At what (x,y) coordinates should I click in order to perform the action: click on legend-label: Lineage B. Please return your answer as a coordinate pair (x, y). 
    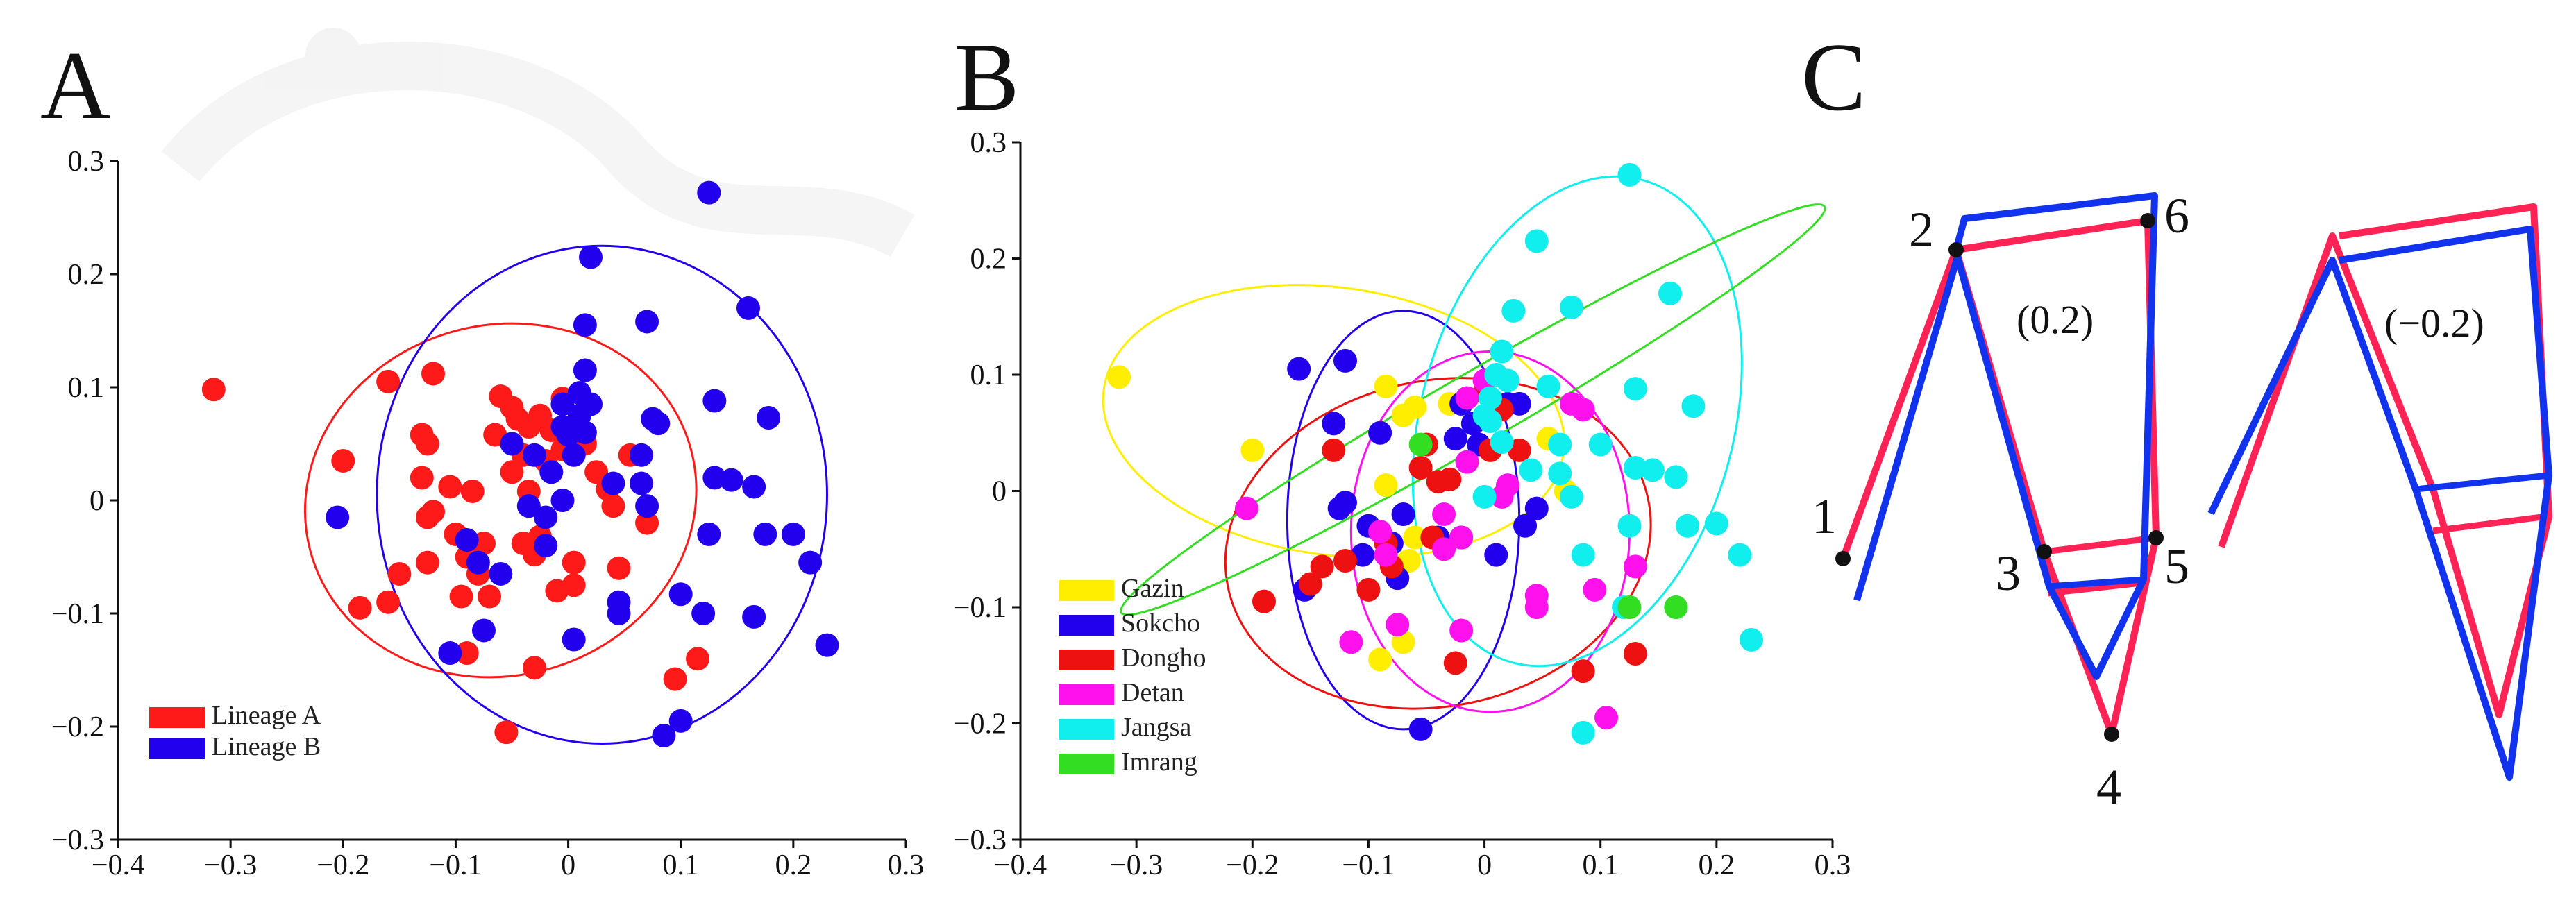
    Looking at the image, I should click on (266, 746).